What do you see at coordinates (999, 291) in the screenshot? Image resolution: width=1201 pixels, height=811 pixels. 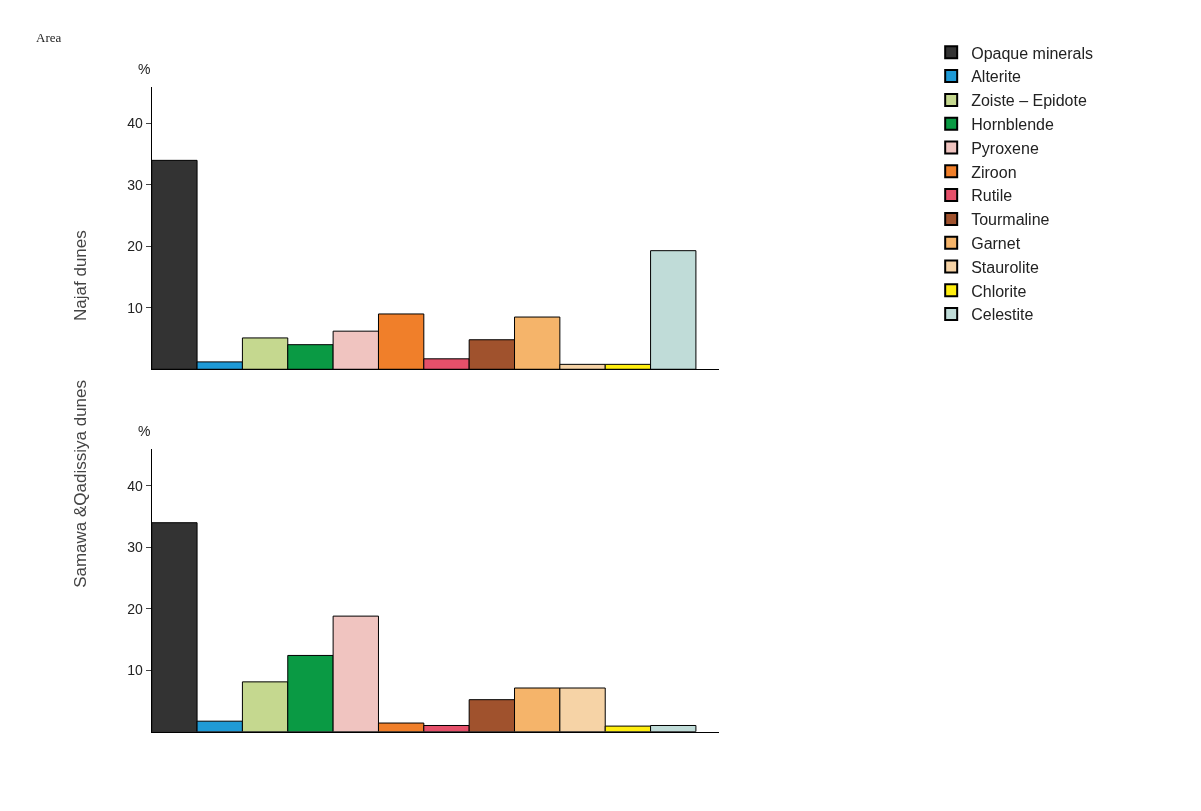 I see `legend-label: Chlorite` at bounding box center [999, 291].